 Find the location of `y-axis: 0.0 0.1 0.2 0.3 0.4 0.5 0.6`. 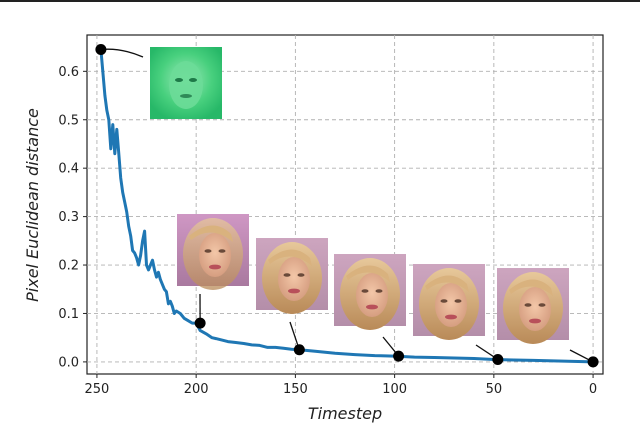

y-axis: 0.0 0.1 0.2 0.3 0.4 0.5 0.6 is located at coordinates (72, 217).